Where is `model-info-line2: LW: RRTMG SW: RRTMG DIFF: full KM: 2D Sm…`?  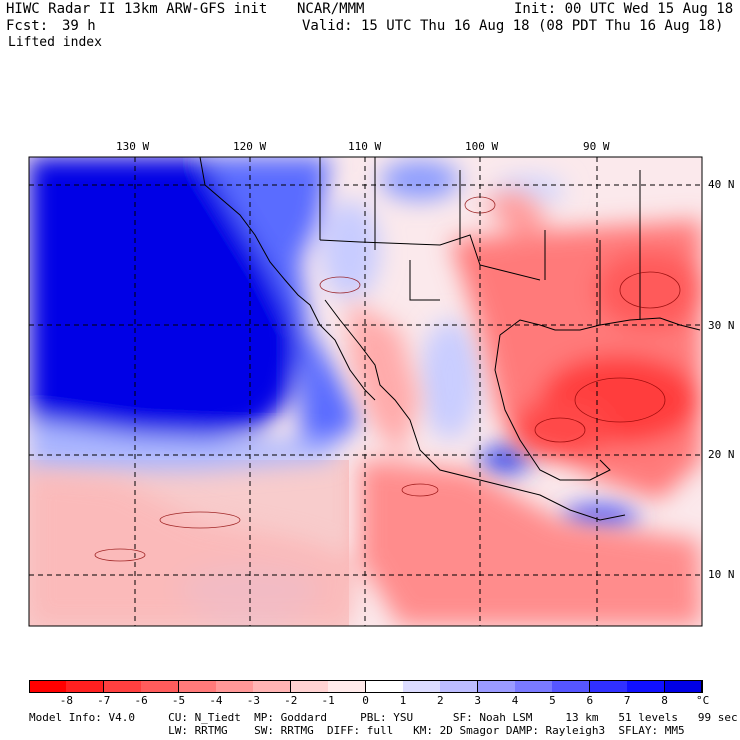 model-info-line2: LW: RRTMG SW: RRTMG DIFF: full KM: 2D Sm… is located at coordinates (357, 730).